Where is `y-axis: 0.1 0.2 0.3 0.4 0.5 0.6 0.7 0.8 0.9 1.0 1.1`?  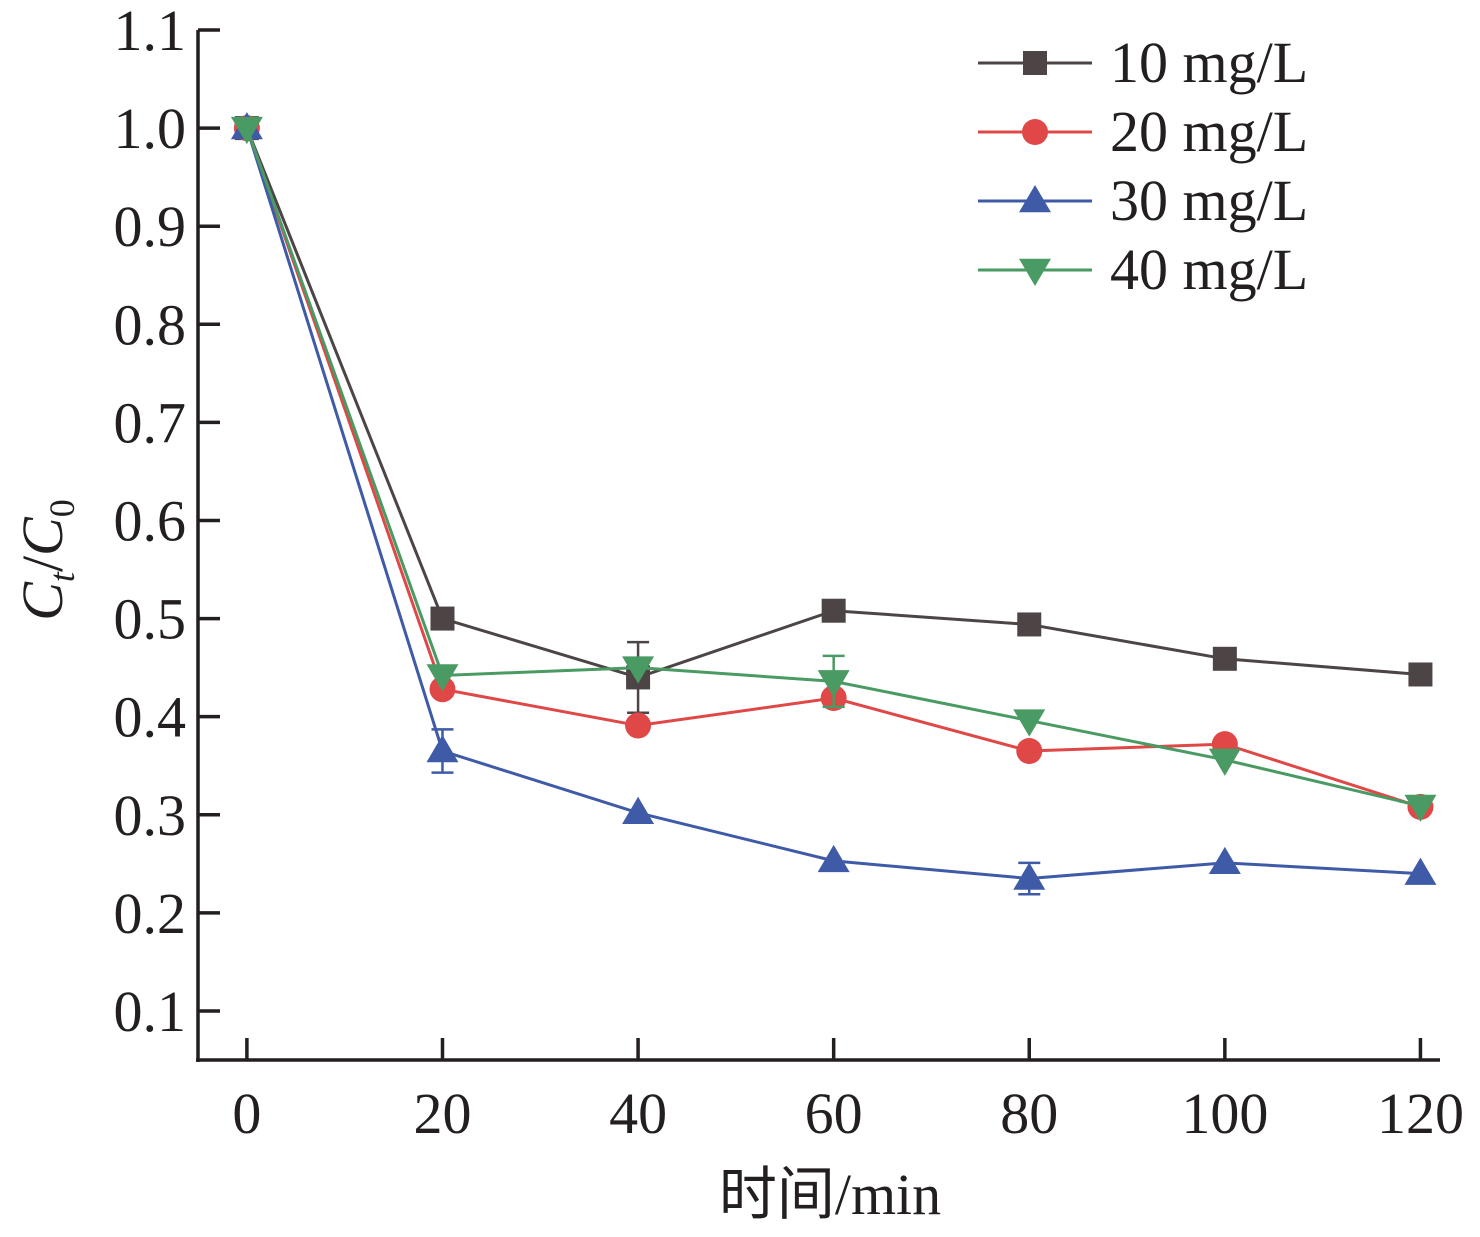
y-axis: 0.1 0.2 0.3 0.4 0.5 0.6 0.7 0.8 0.9 1.0 1.1 is located at coordinates (167, 531).